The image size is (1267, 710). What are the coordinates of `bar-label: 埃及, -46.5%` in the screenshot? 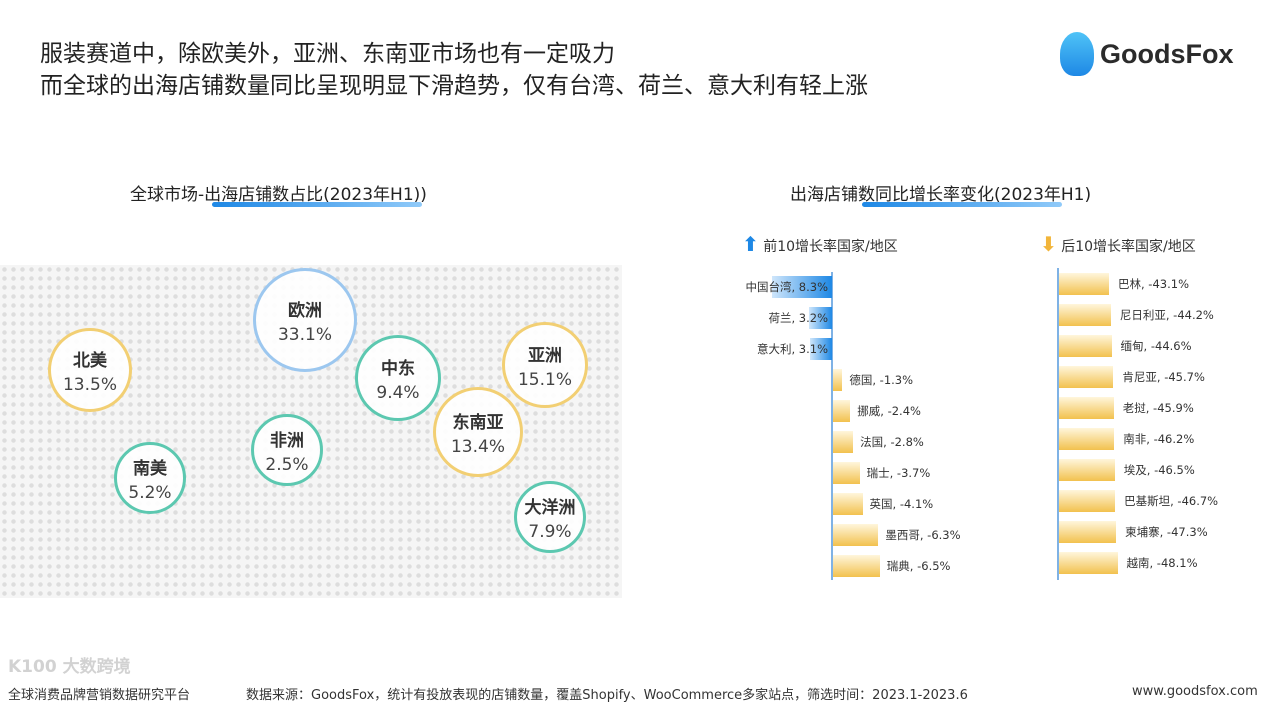 It's located at (1159, 470).